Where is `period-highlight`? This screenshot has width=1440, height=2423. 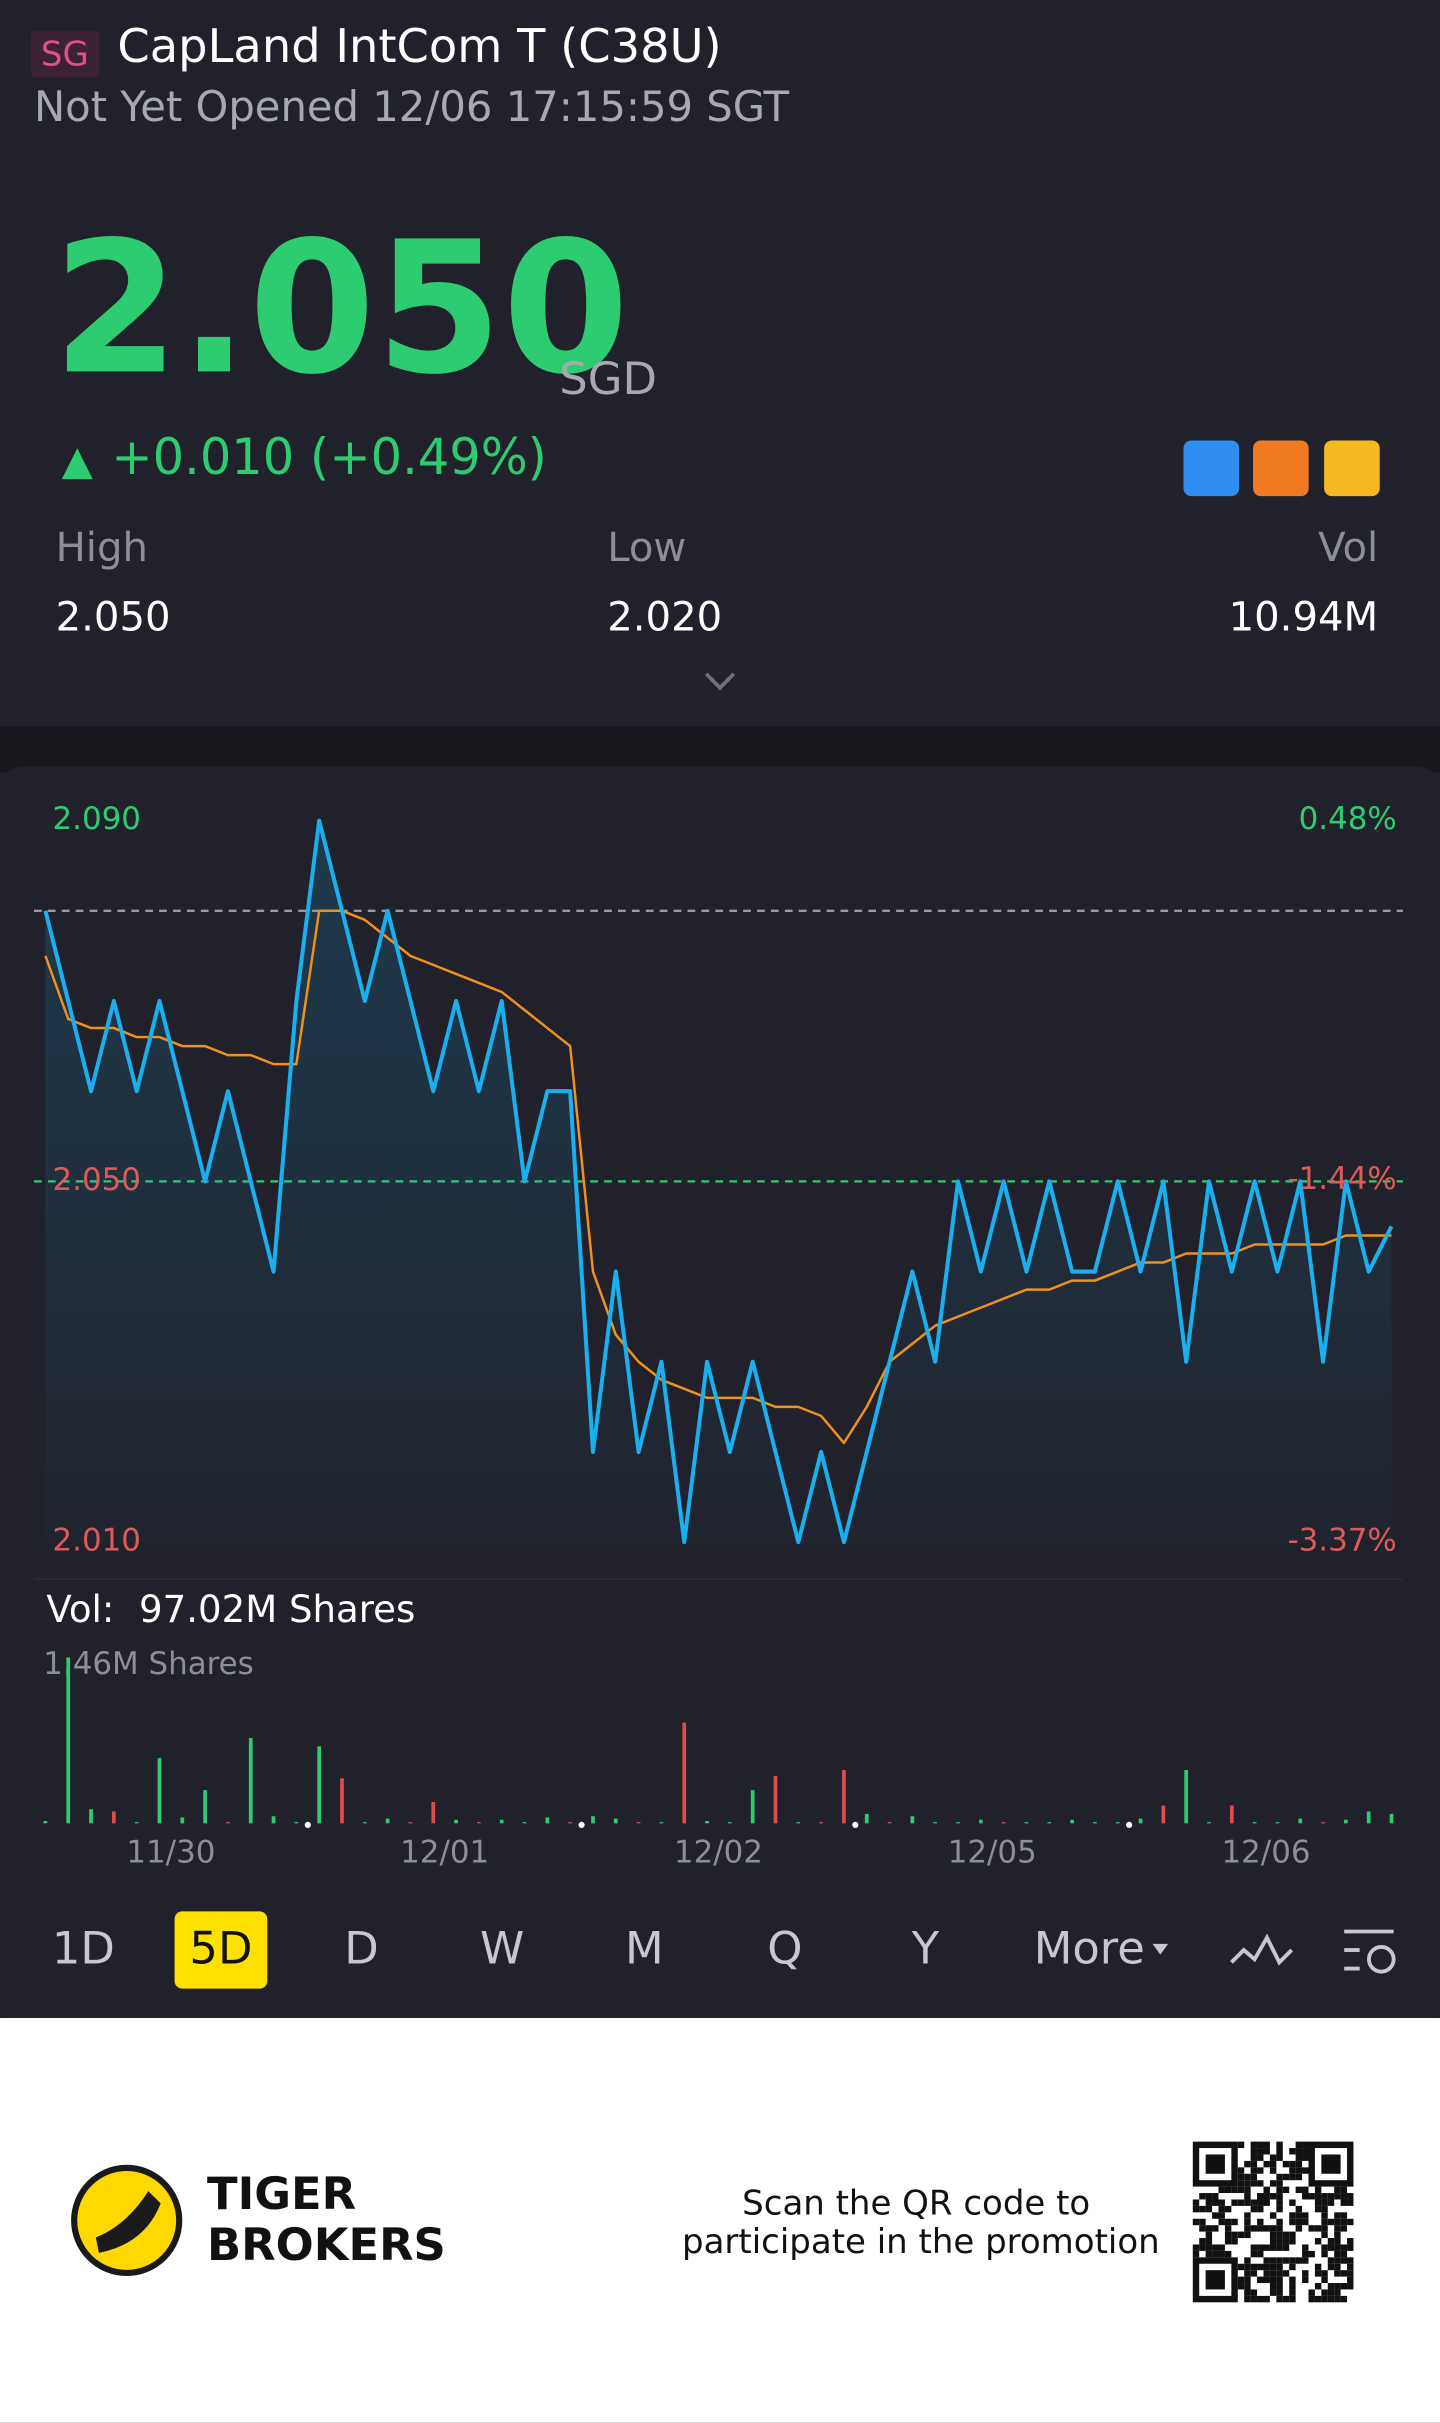 period-highlight is located at coordinates (221, 1950).